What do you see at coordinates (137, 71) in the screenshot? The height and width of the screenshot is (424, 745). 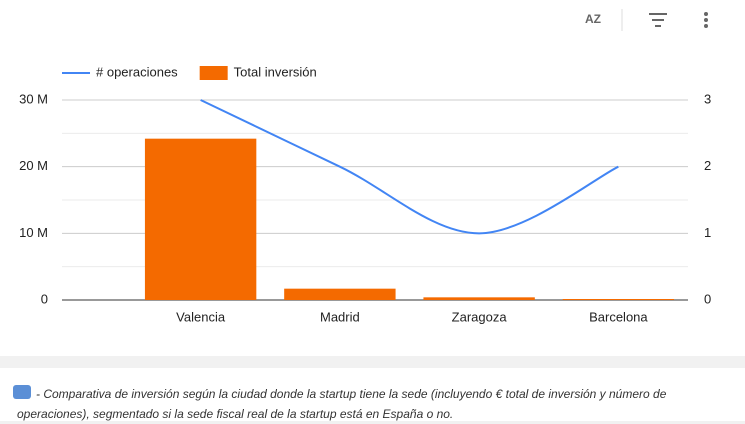 I see `legend-label: # operaciones` at bounding box center [137, 71].